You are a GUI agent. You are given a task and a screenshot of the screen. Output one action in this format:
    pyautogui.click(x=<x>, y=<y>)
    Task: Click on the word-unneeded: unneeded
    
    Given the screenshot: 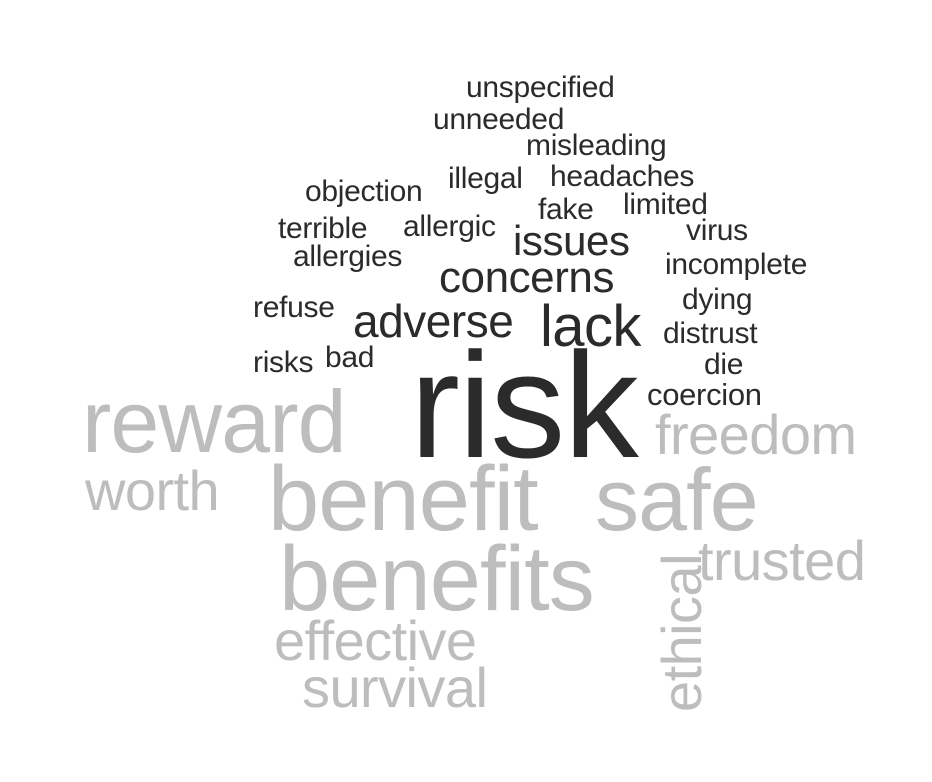 What is the action you would take?
    pyautogui.click(x=499, y=119)
    